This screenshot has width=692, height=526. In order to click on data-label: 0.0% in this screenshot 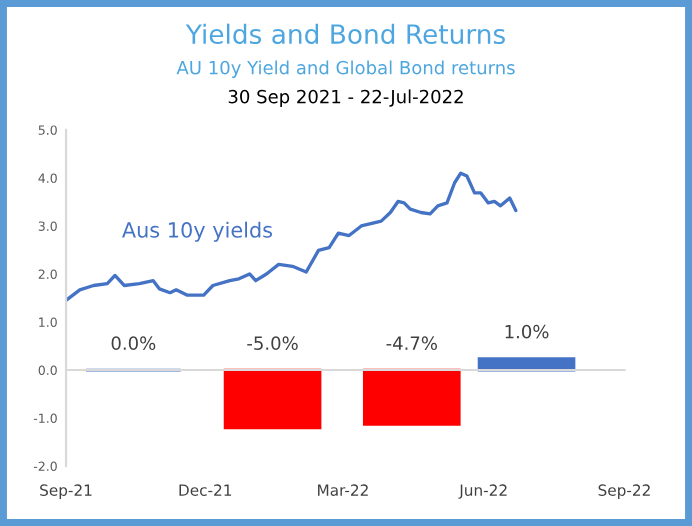, I will do `click(133, 343)`.